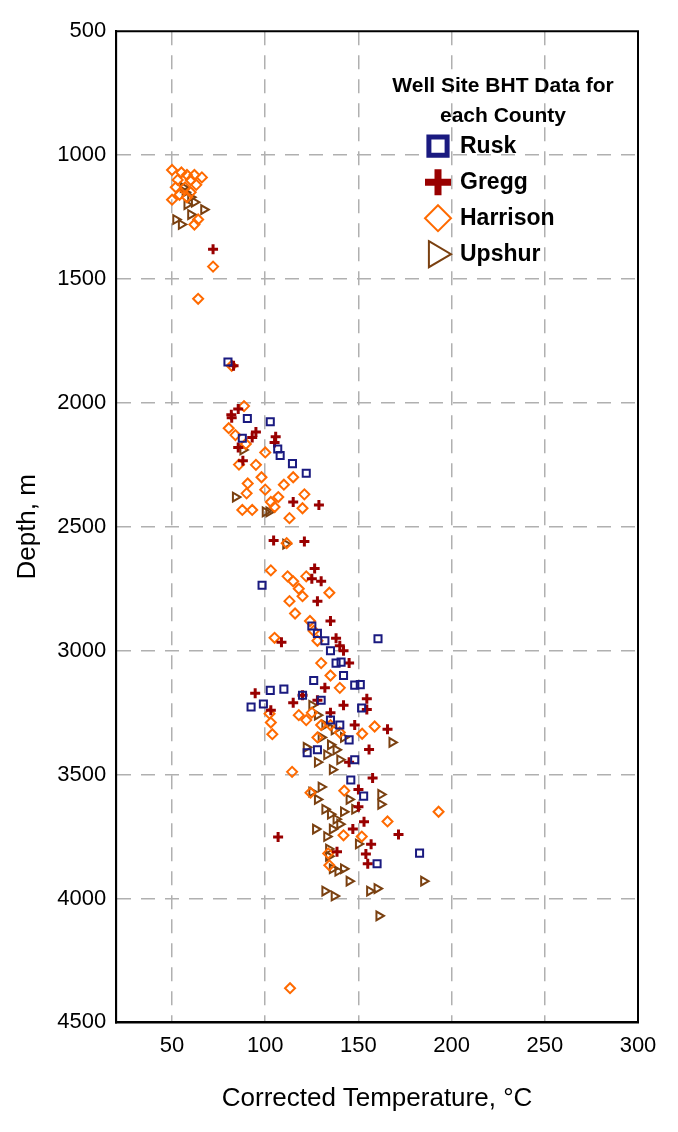 This screenshot has width=678, height=1132. What do you see at coordinates (82, 401) in the screenshot?
I see `y-tick-label: 2000` at bounding box center [82, 401].